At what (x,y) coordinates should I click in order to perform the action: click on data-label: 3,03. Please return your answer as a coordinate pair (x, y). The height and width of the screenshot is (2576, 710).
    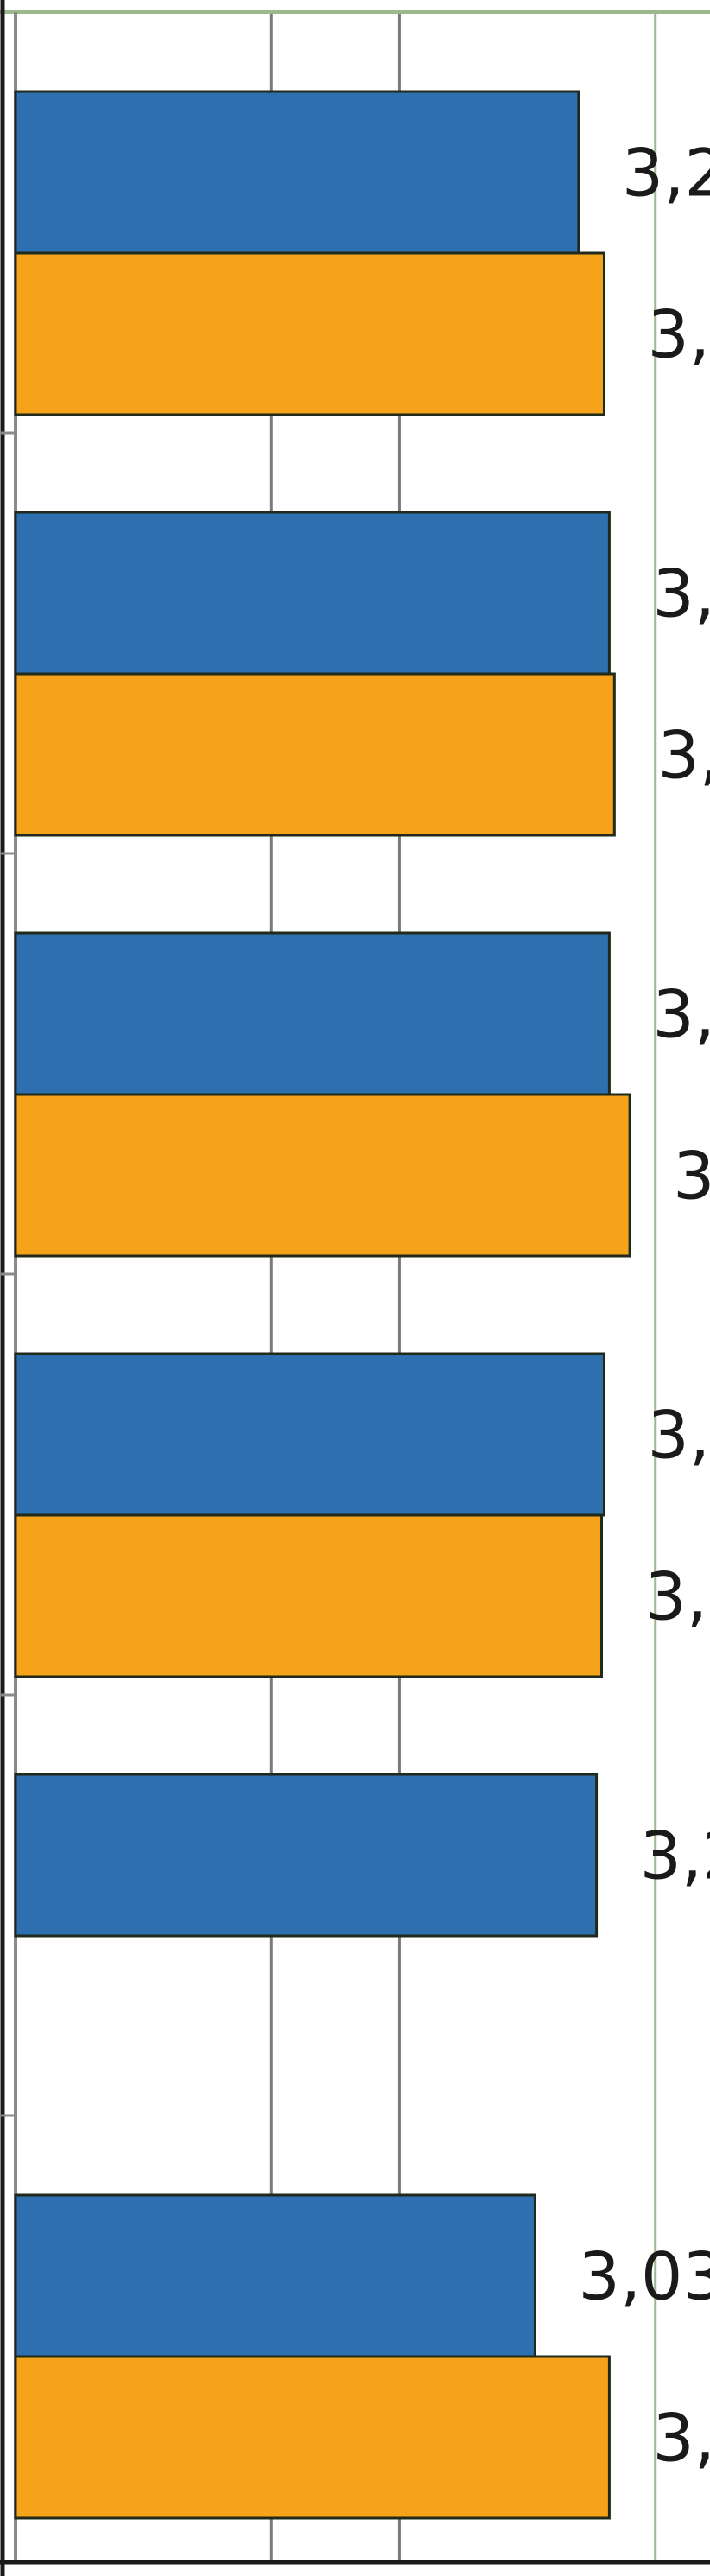
    Looking at the image, I should click on (644, 2276).